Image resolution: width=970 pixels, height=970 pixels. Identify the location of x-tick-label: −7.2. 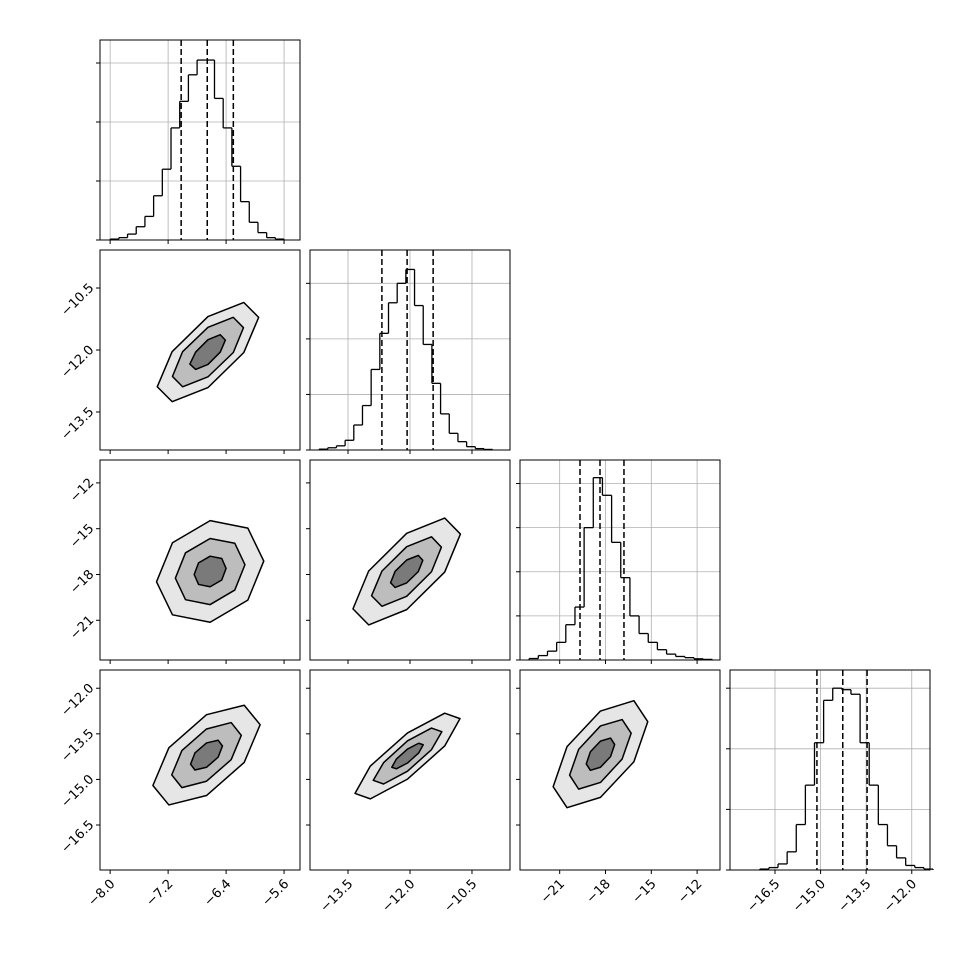
(159, 893).